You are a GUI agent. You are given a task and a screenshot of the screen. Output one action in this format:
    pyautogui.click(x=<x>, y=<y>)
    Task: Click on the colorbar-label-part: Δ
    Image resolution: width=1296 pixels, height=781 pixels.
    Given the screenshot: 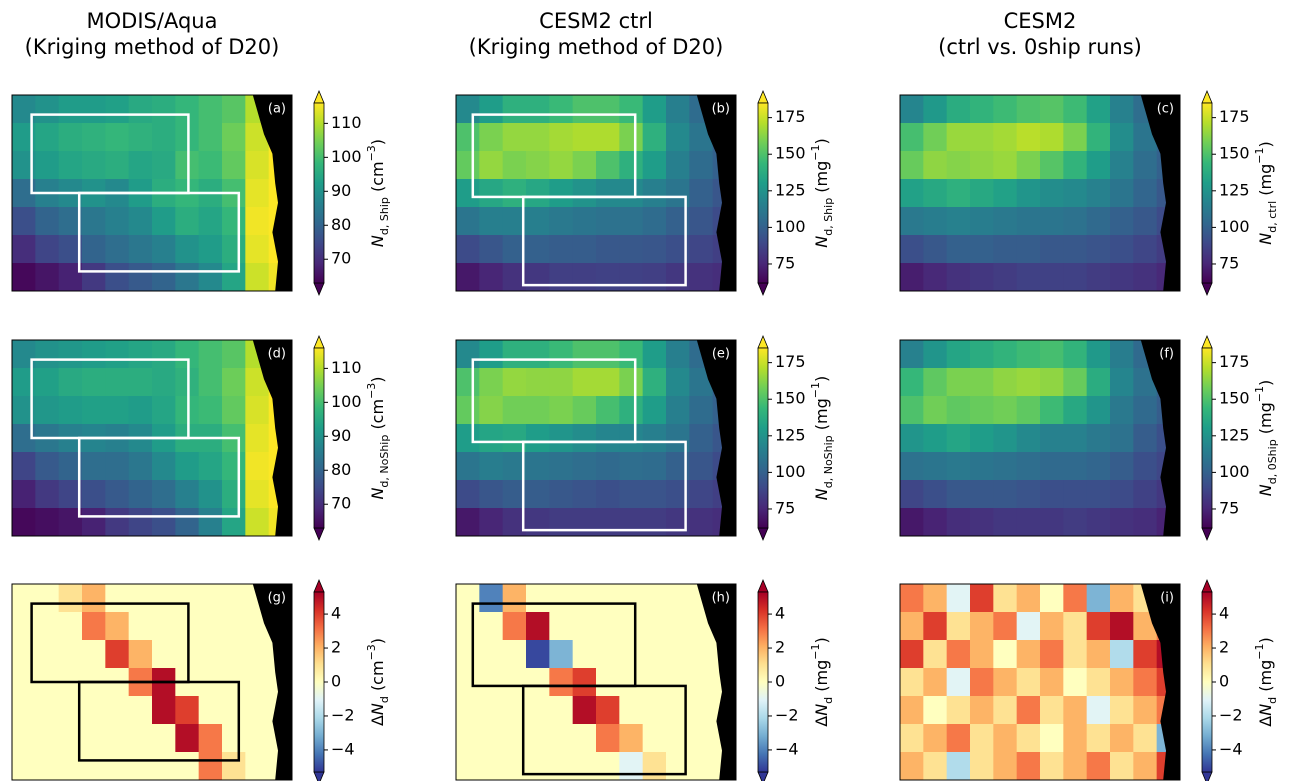 What is the action you would take?
    pyautogui.click(x=1265, y=721)
    